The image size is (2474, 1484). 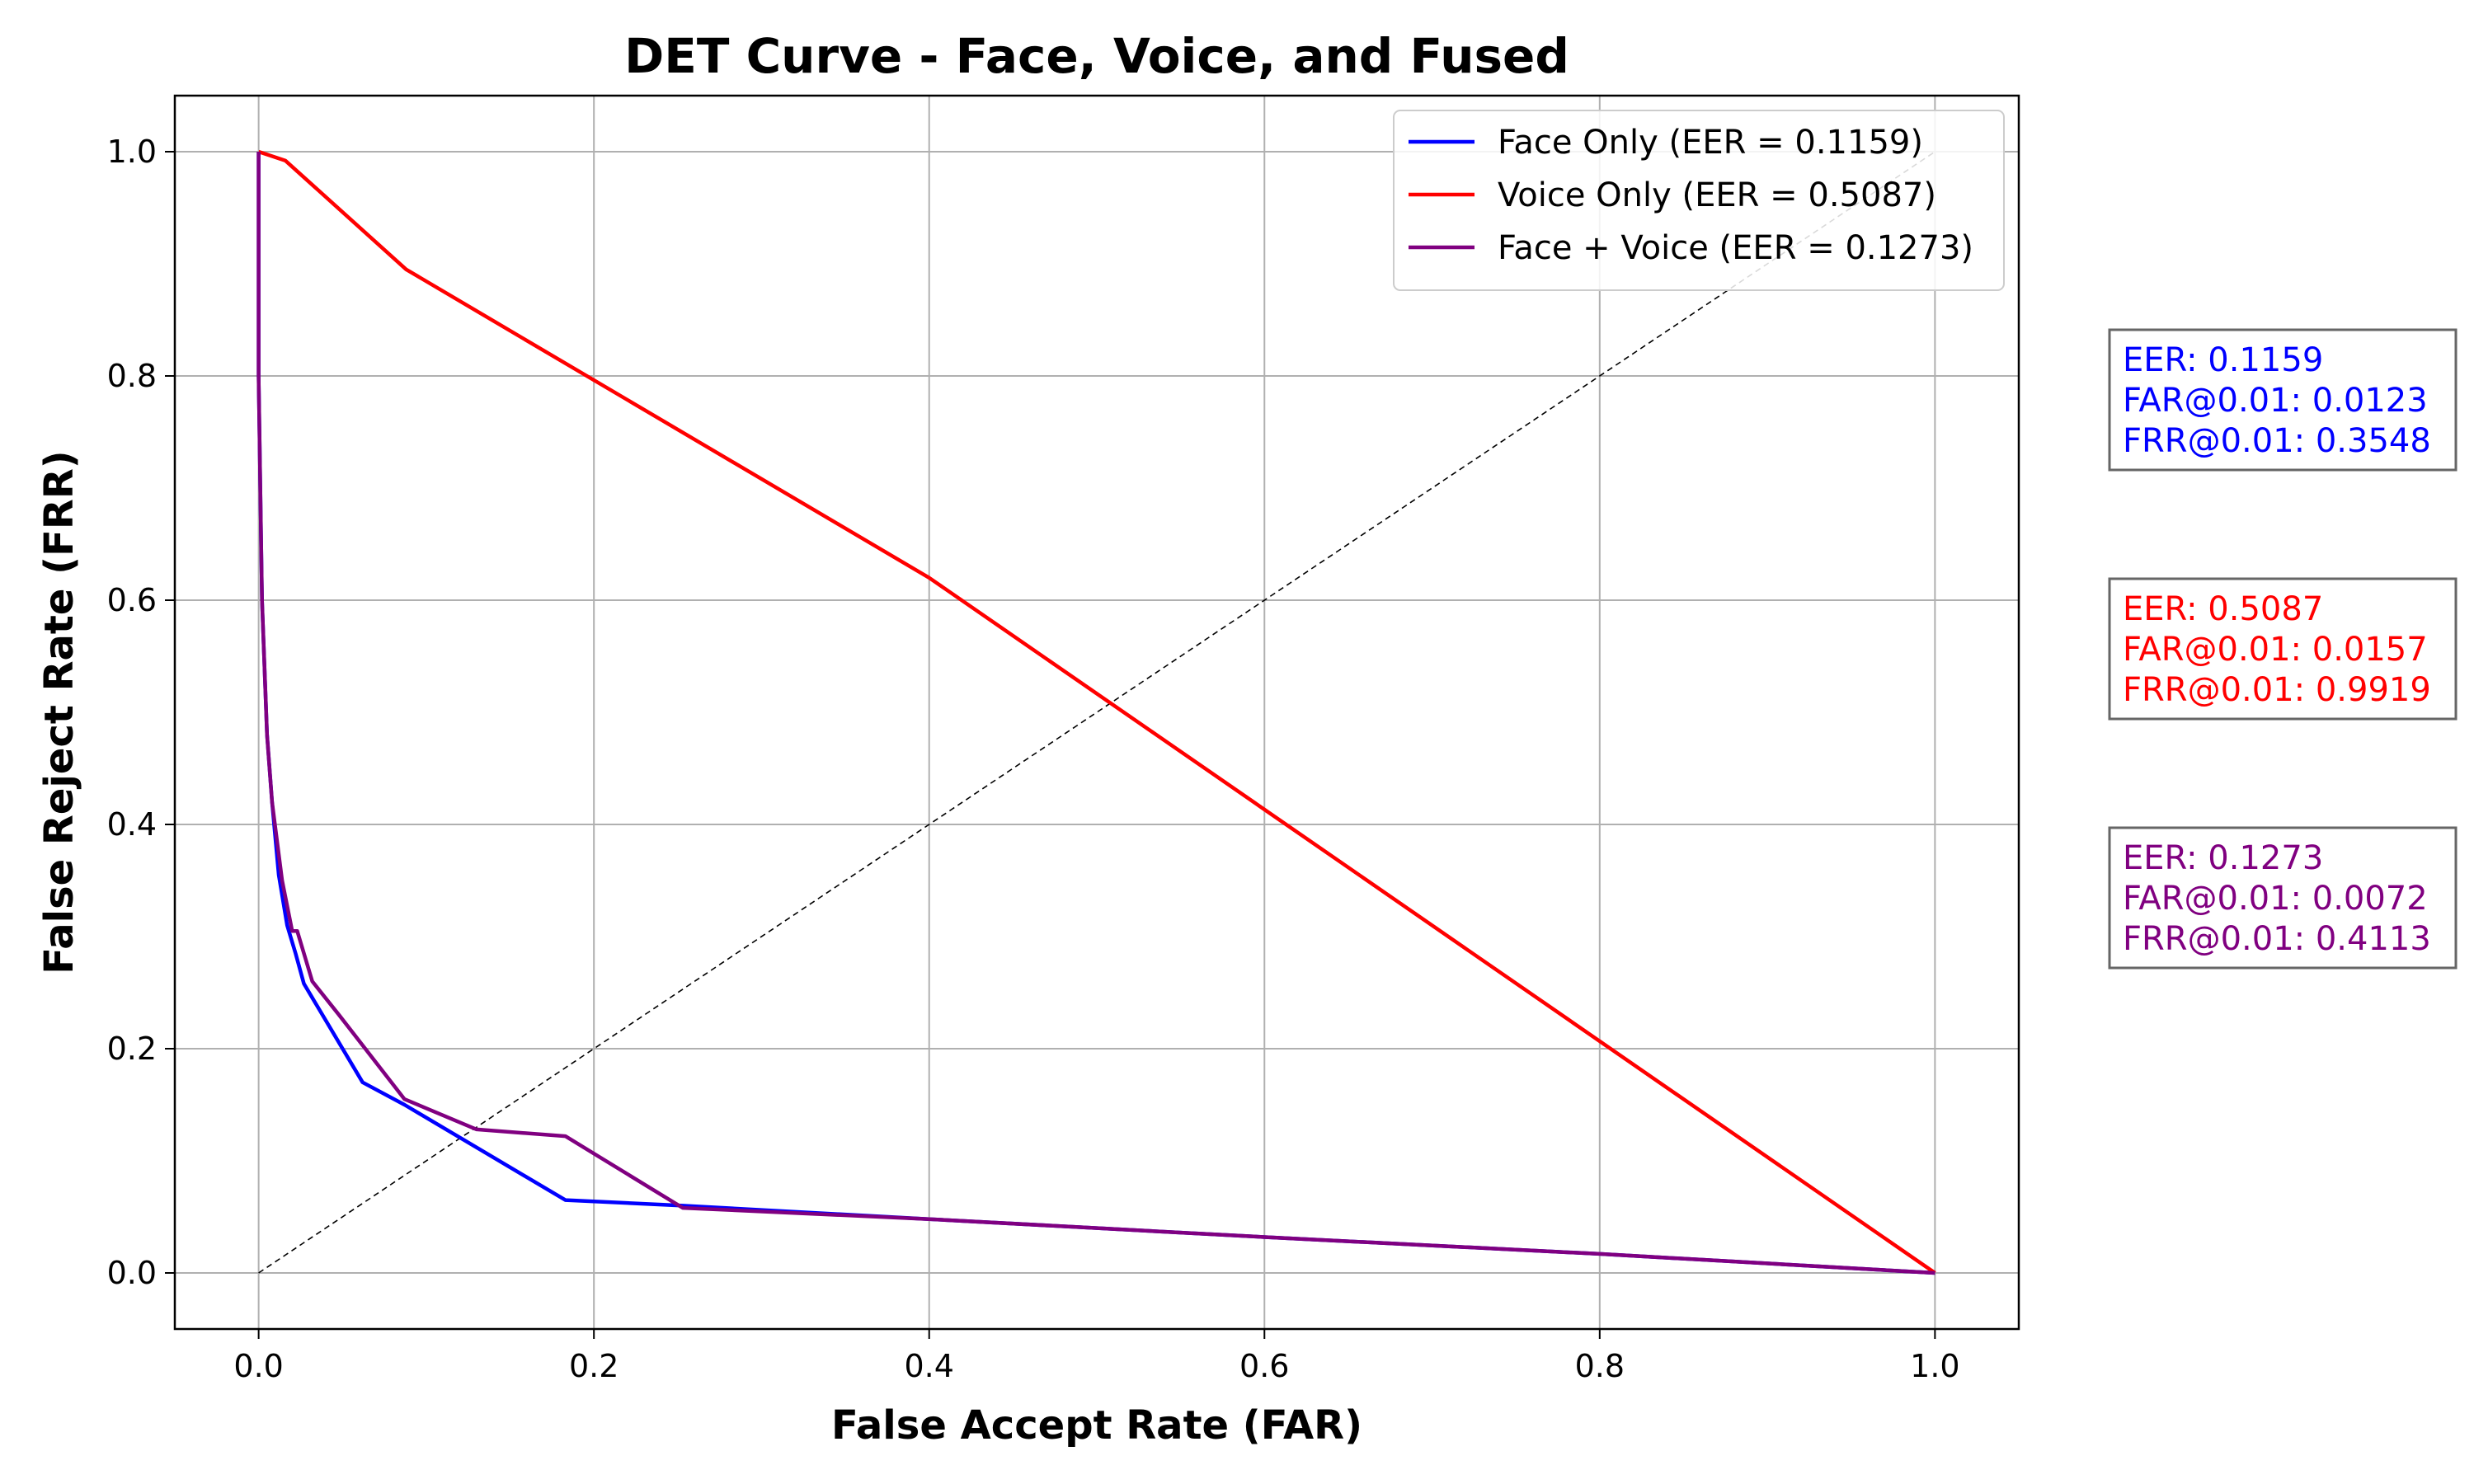 What do you see at coordinates (2277, 690) in the screenshot?
I see `metrics-line: FRR@0.01: 0.9919` at bounding box center [2277, 690].